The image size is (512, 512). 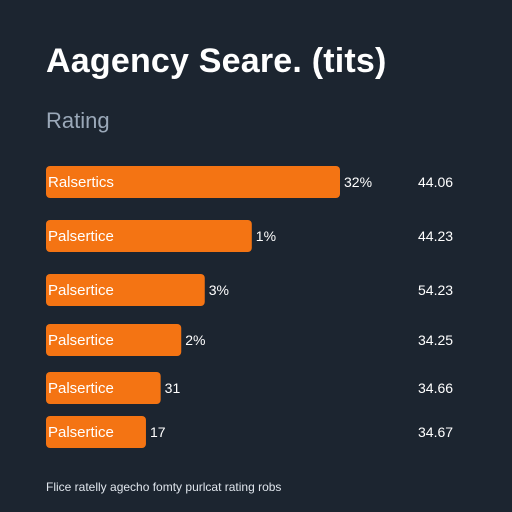 I want to click on category-label-5: Palsertice, so click(x=81, y=432).